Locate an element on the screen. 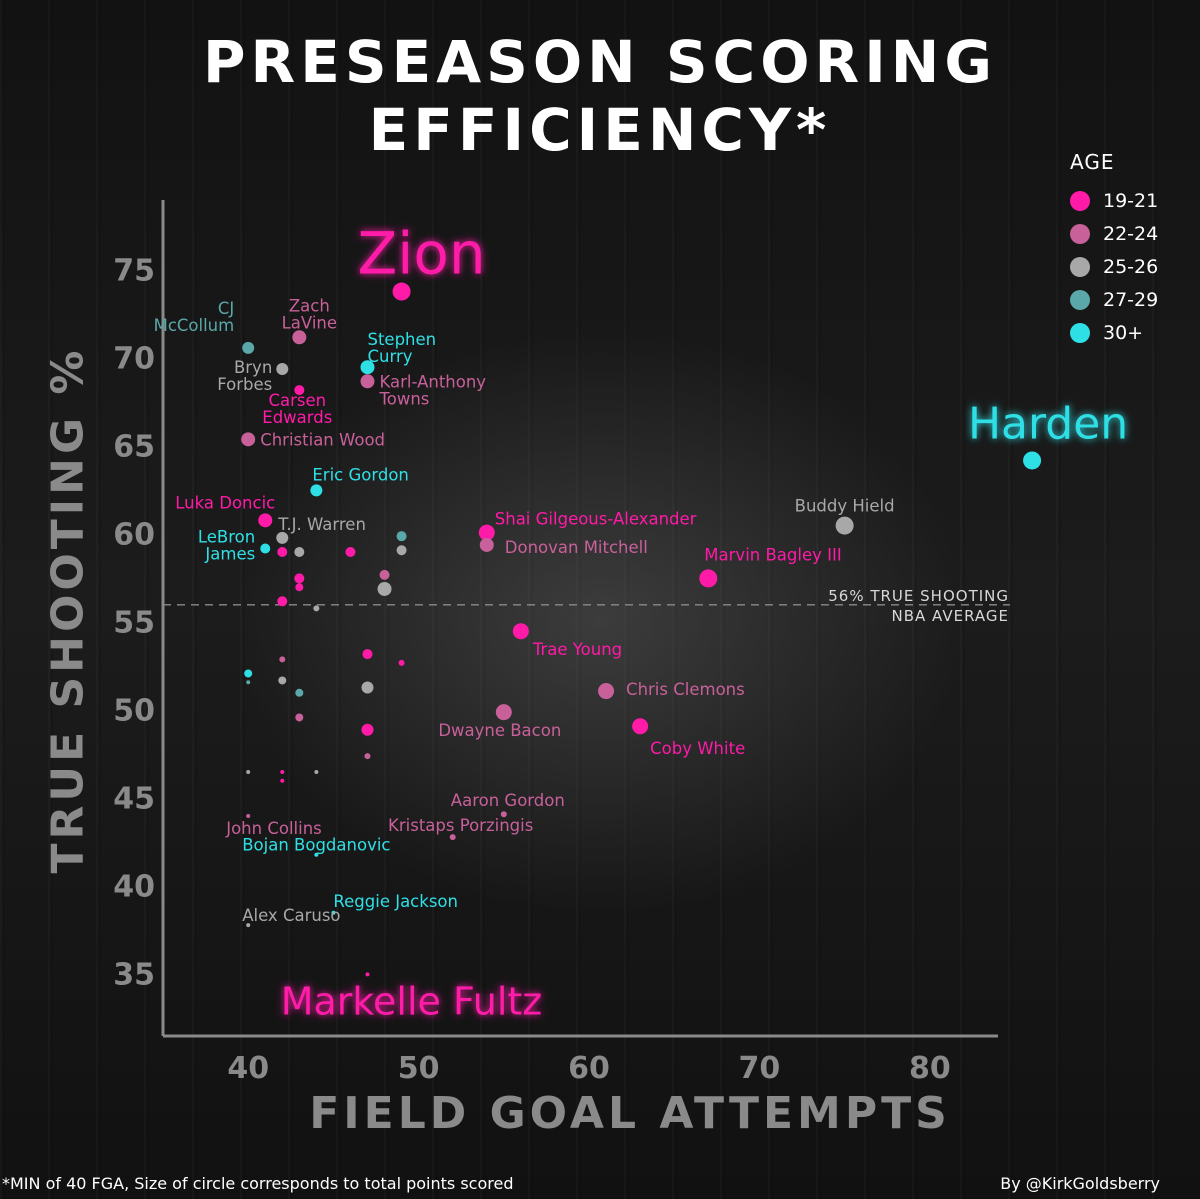 Image resolution: width=1200 pixels, height=1199 pixels. highlight-label: Markelle Fultz is located at coordinates (412, 1001).